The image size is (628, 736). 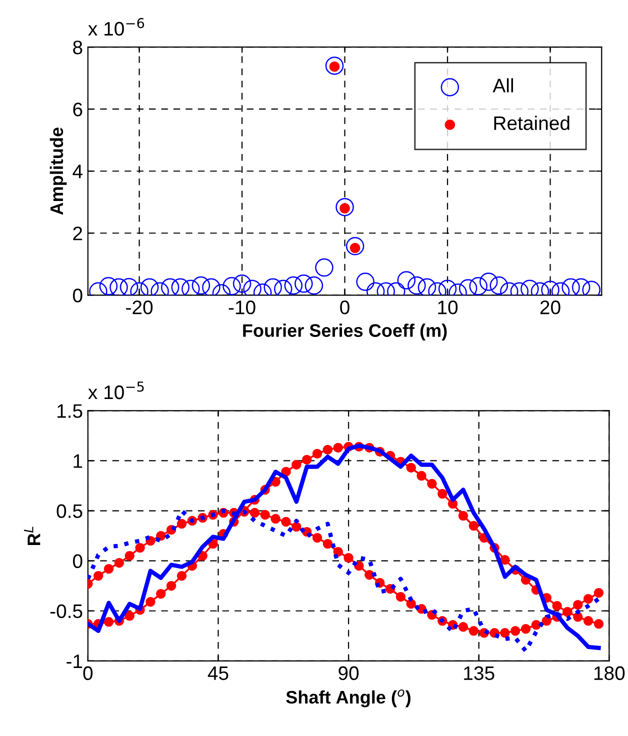 I want to click on x-axis-title: Fourier Series Coeff (m), so click(x=345, y=332).